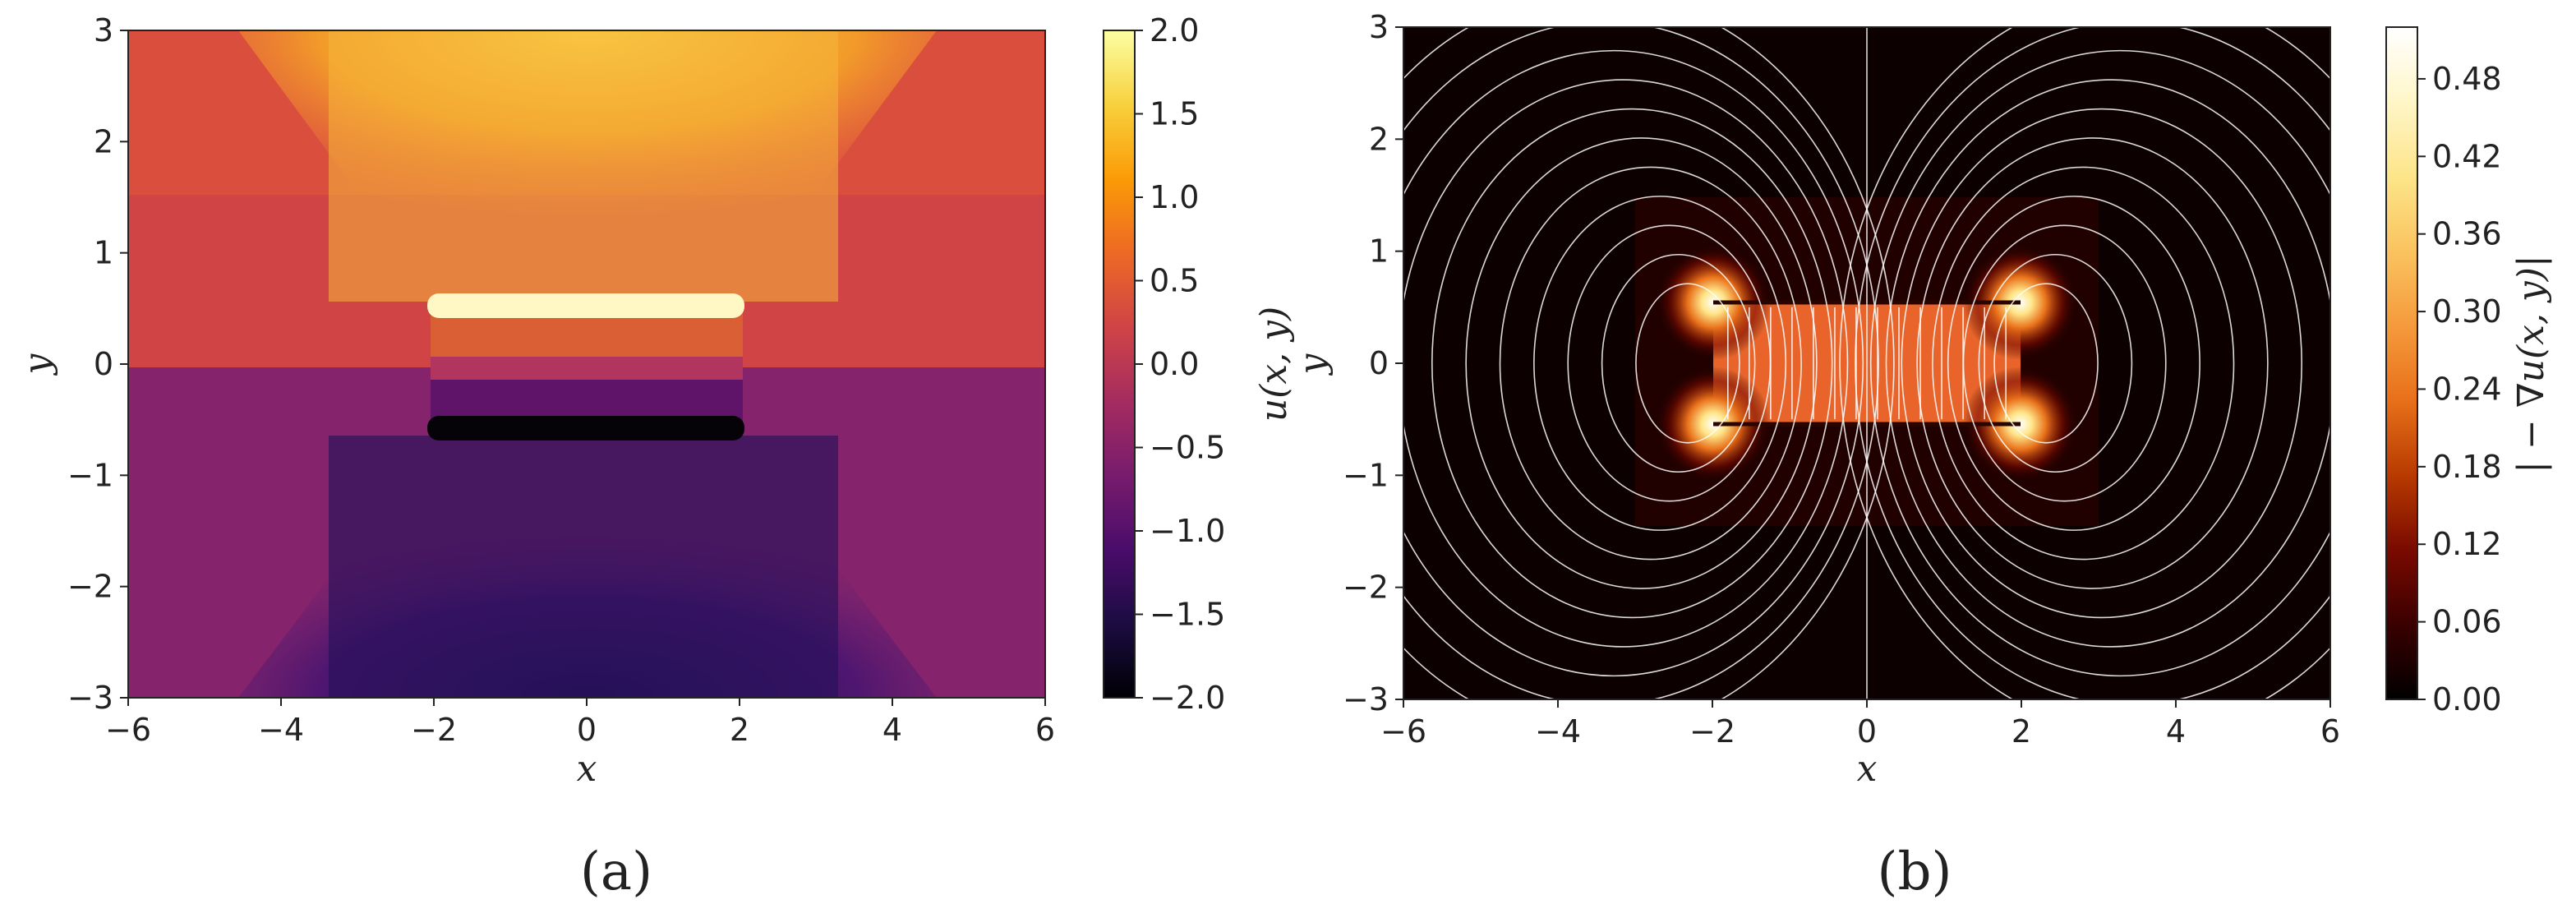 Image resolution: width=2576 pixels, height=918 pixels. What do you see at coordinates (1174, 364) in the screenshot?
I see `colorbar-tick-label-a: 0.0` at bounding box center [1174, 364].